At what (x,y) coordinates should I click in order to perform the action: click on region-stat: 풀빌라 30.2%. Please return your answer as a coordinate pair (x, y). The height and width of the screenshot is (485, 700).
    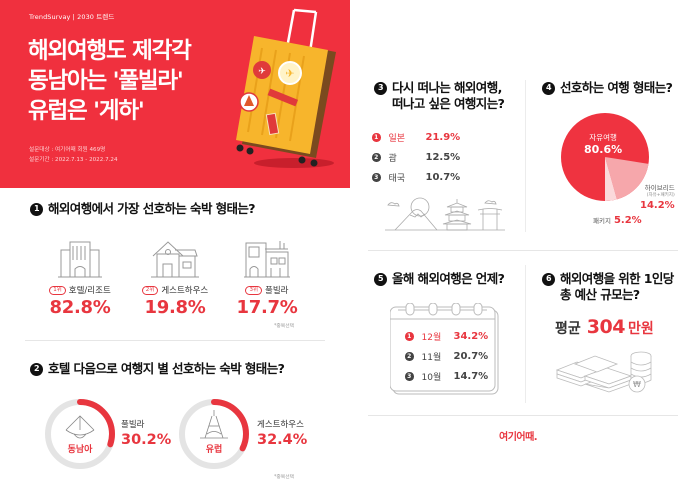
    Looking at the image, I should click on (146, 433).